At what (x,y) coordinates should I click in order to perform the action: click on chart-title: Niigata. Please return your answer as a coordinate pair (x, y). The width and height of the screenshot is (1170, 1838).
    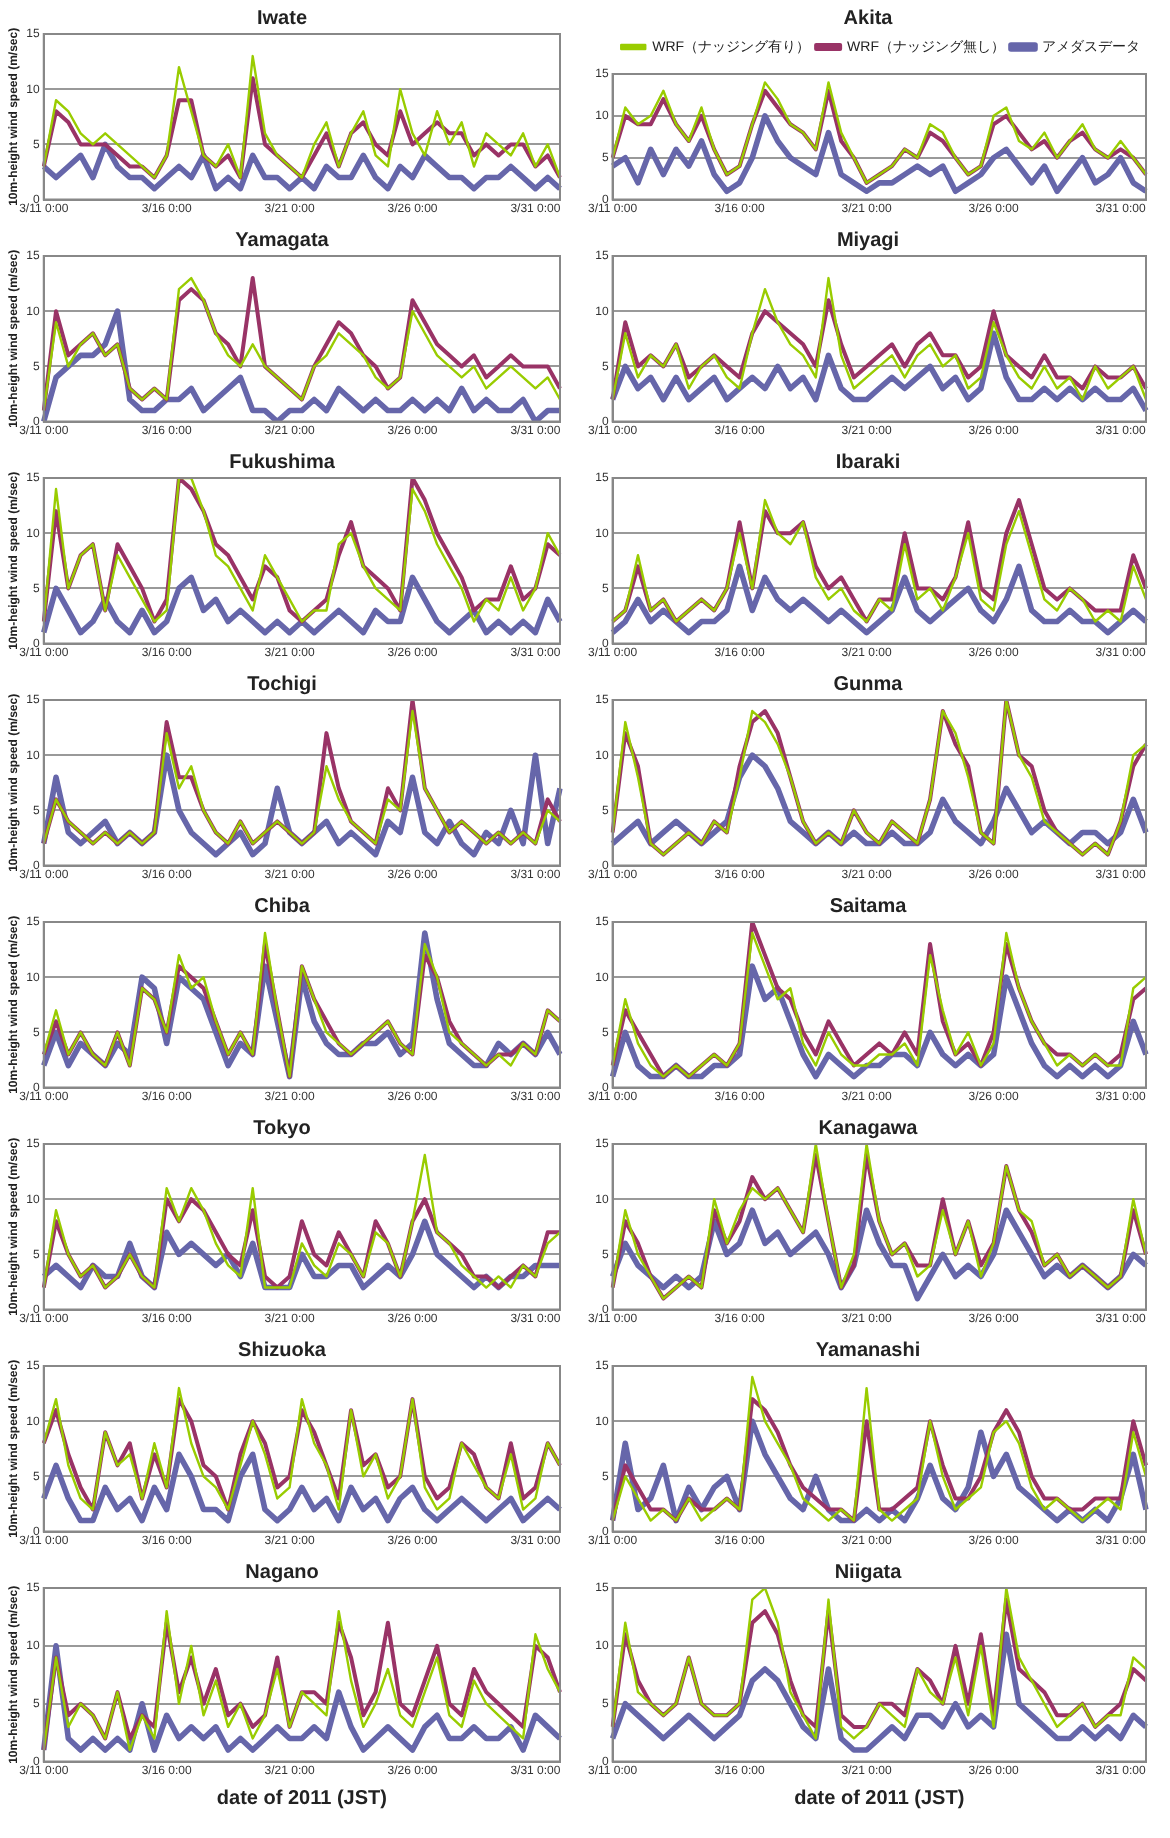
    Looking at the image, I should click on (868, 1572).